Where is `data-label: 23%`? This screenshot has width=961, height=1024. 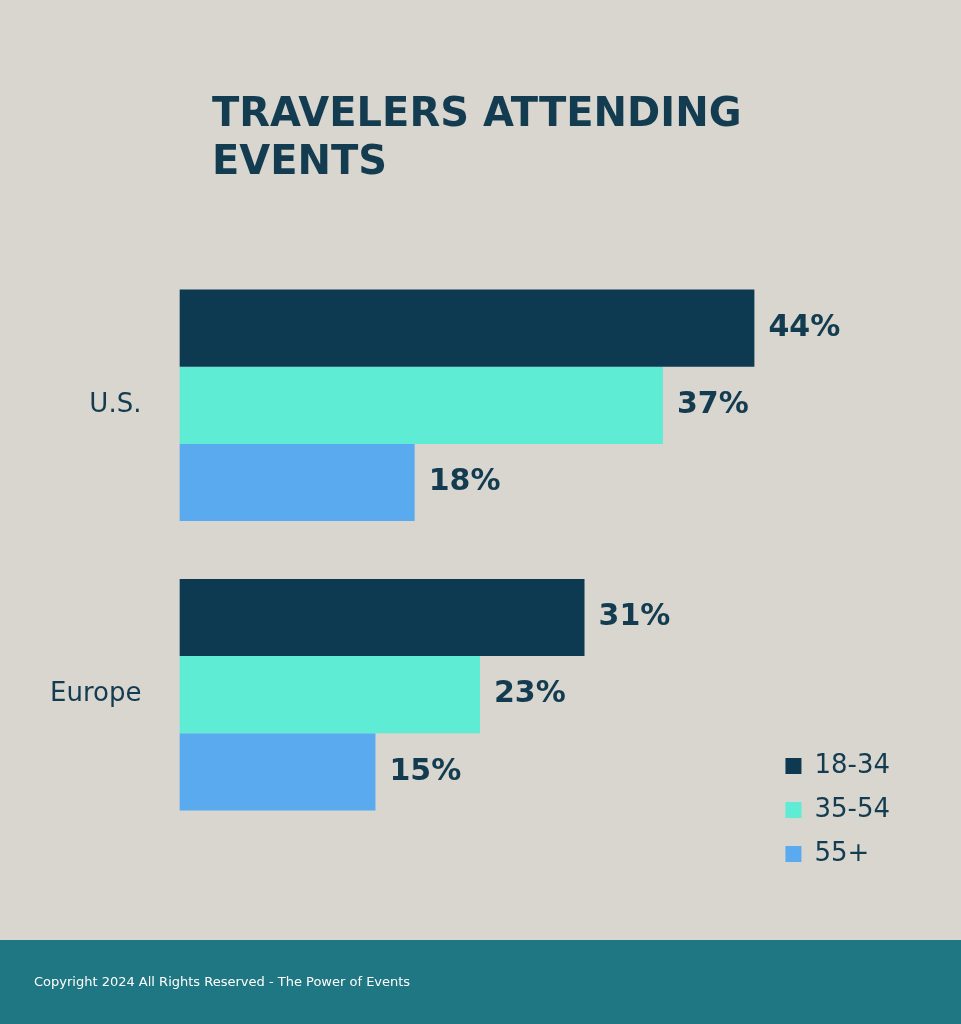 data-label: 23% is located at coordinates (529, 692).